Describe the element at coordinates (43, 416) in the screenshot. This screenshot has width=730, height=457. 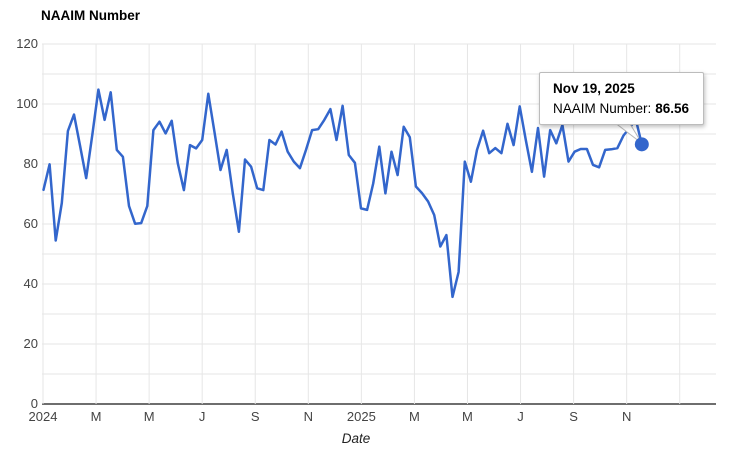
I see `x-tick-label: 2024` at that location.